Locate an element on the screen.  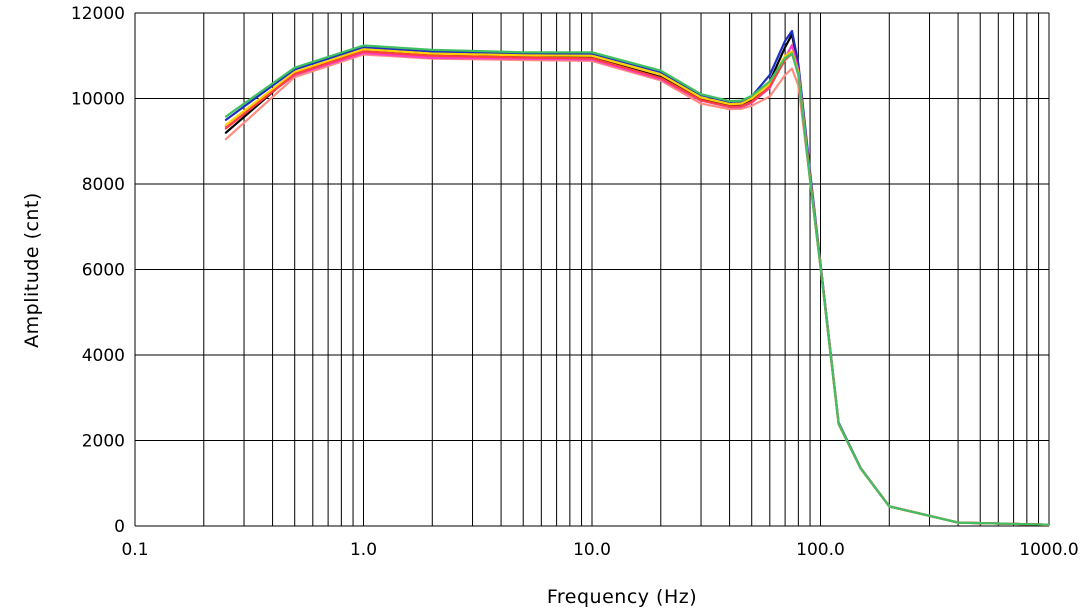
y-tick-label-0: 0 is located at coordinates (119, 527).